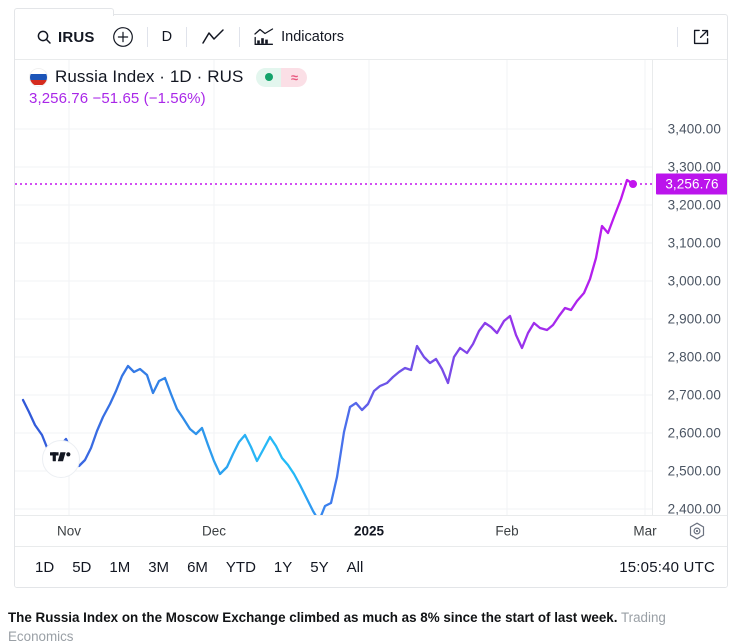 The height and width of the screenshot is (644, 742). I want to click on interval-label: D, so click(167, 37).